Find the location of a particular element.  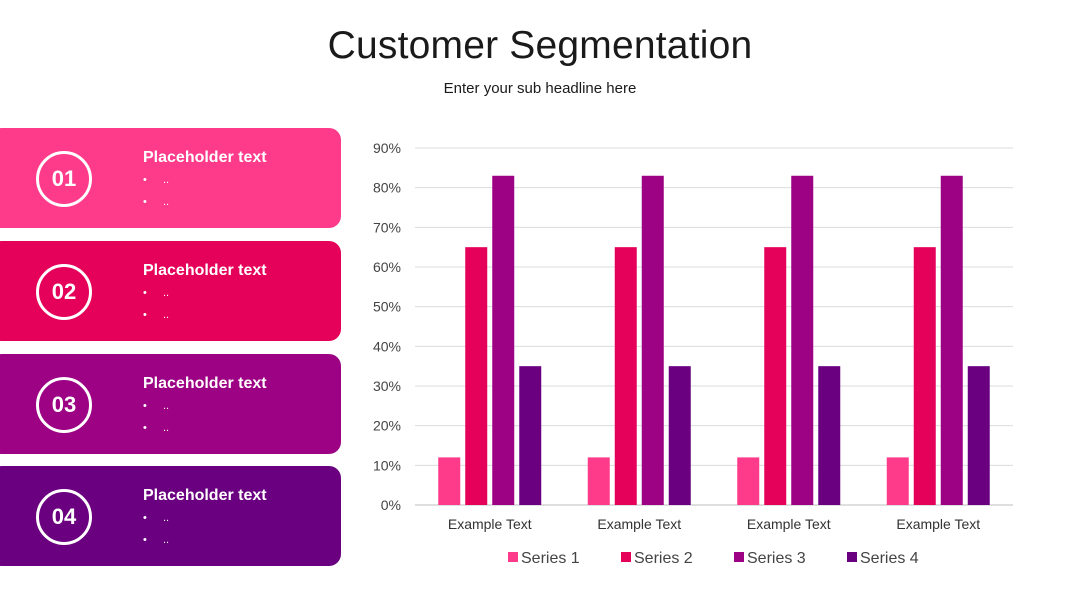

y-tick-label: 20% is located at coordinates (387, 426).